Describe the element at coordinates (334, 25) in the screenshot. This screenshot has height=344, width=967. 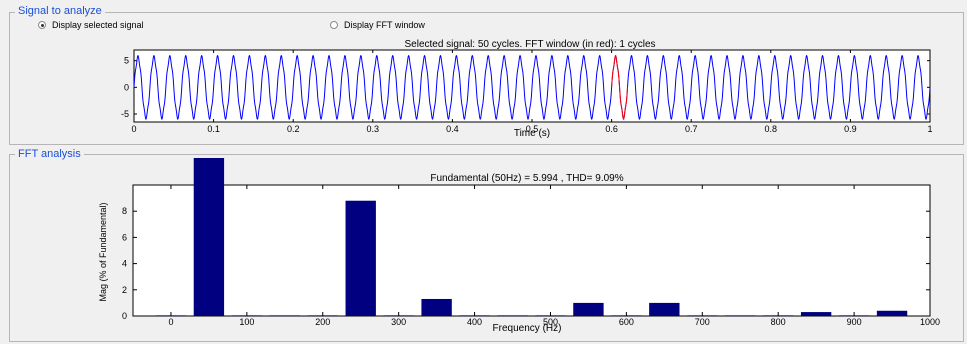
I see `radio-unselected-indicator` at that location.